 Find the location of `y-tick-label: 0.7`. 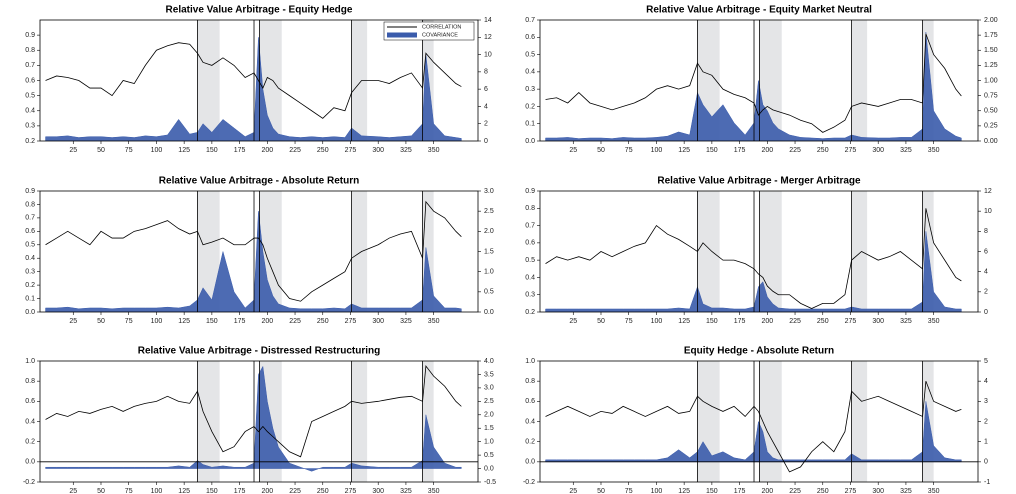

y-tick-label: 0.7 is located at coordinates (30, 65).